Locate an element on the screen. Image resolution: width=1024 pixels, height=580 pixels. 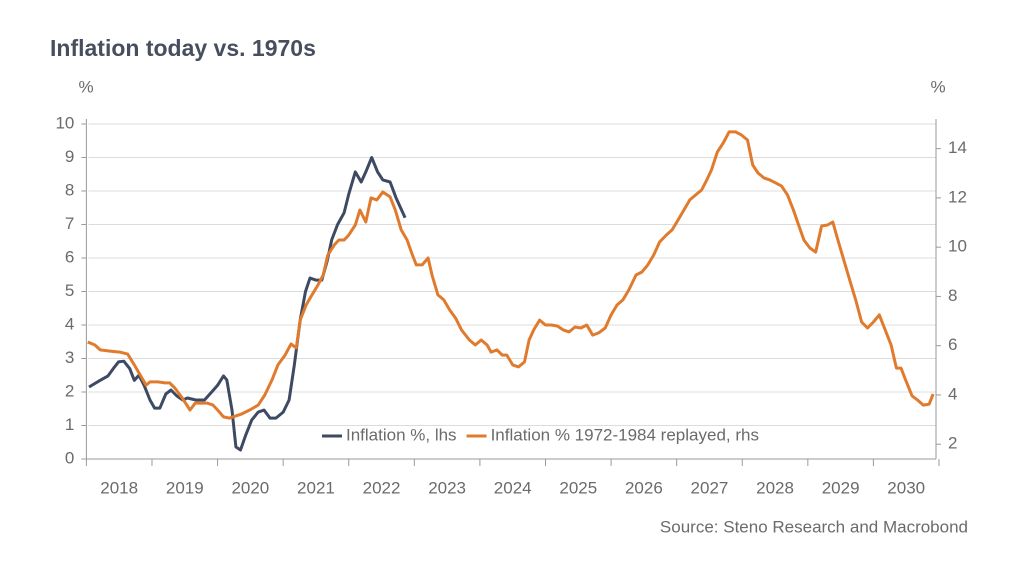
x-tick-label: 2021 is located at coordinates (316, 487).